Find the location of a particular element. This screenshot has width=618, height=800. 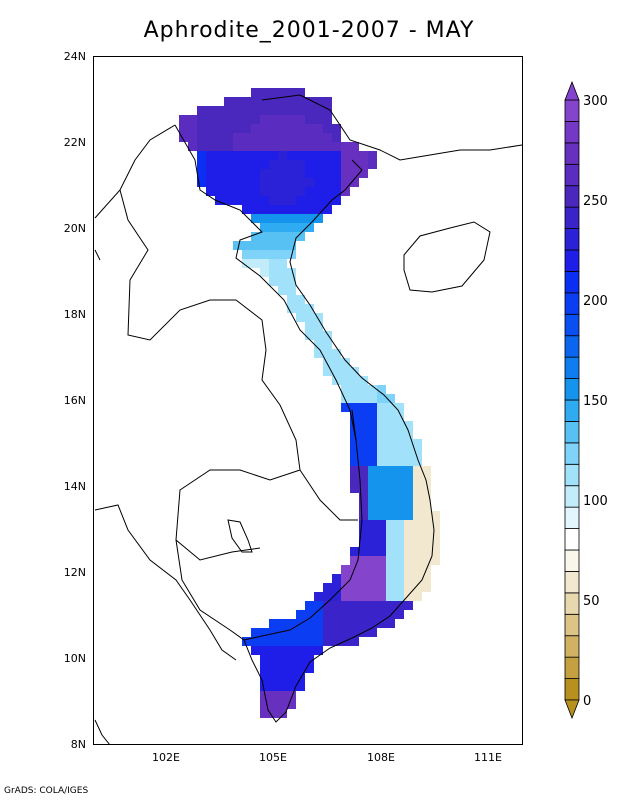

lon-label-108e: 108E is located at coordinates (381, 757).